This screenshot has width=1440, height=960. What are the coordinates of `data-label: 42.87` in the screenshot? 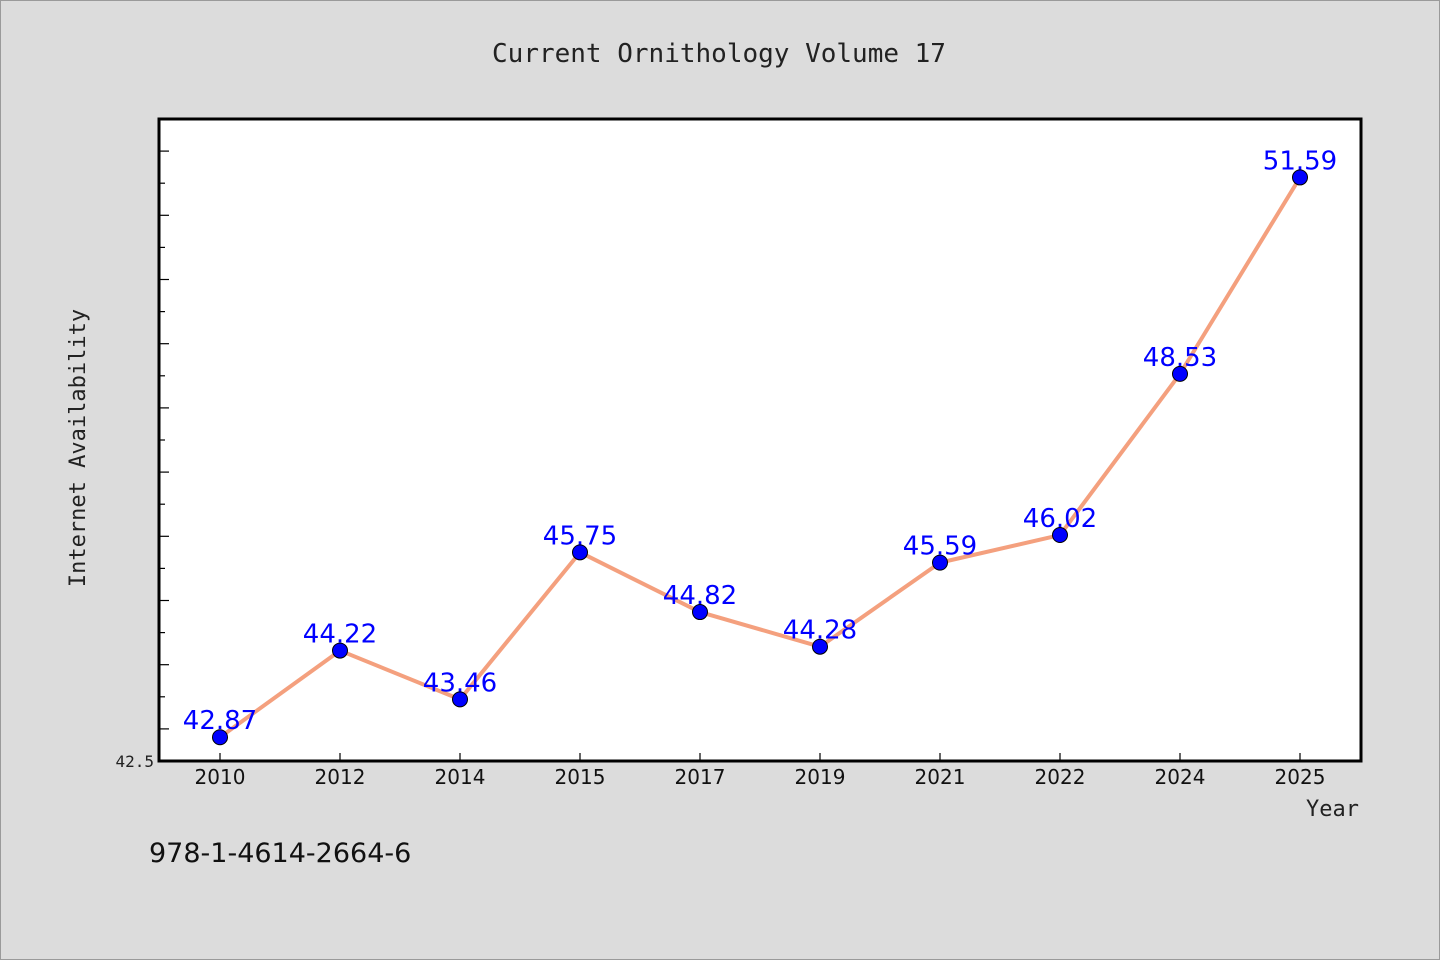 It's located at (220, 721).